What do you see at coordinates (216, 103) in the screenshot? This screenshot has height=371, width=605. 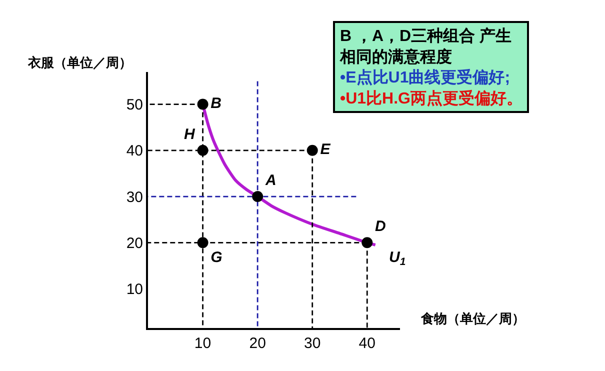 I see `data-label: B` at bounding box center [216, 103].